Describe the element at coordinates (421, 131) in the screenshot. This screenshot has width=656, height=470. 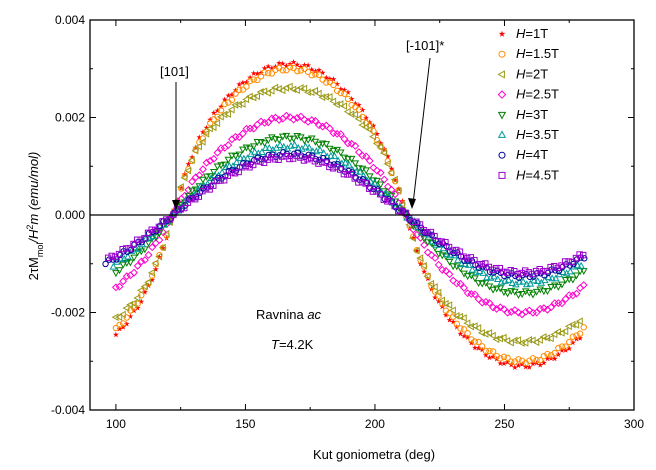
I see `annotation-m101-arrow-line` at that location.